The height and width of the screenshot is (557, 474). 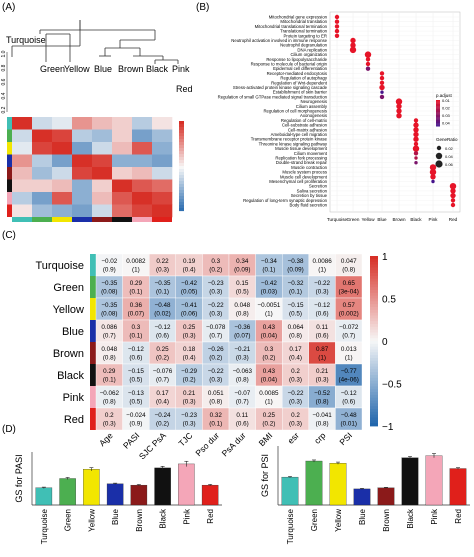 What do you see at coordinates (434, 480) in the screenshot?
I see `bar-pink` at bounding box center [434, 480].